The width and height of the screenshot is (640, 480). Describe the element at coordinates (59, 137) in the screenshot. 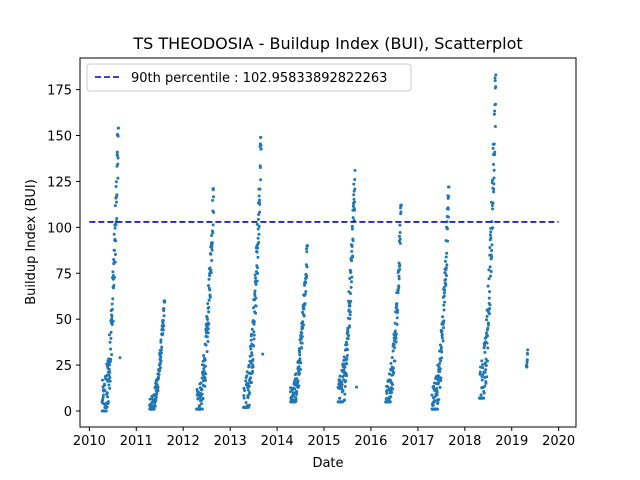

I see `y-tick-label: 150` at that location.